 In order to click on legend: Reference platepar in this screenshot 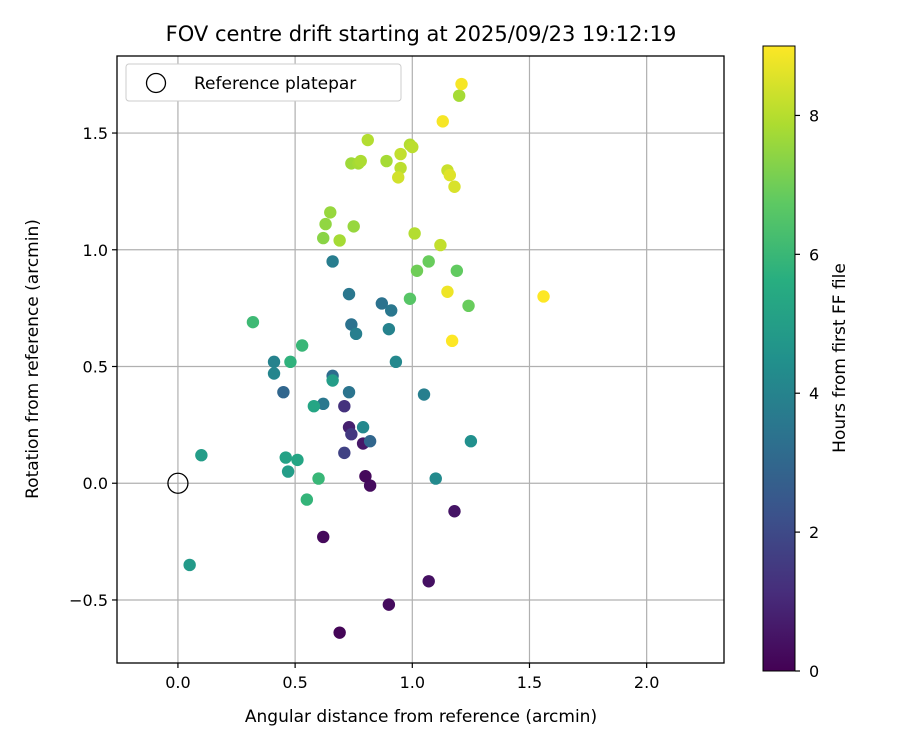, I will do `click(263, 82)`.